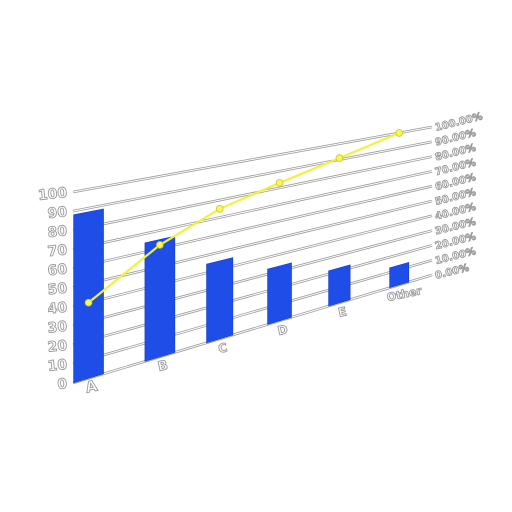 The height and width of the screenshot is (512, 512). What do you see at coordinates (57, 366) in the screenshot?
I see `left-tick-label: 10` at bounding box center [57, 366].